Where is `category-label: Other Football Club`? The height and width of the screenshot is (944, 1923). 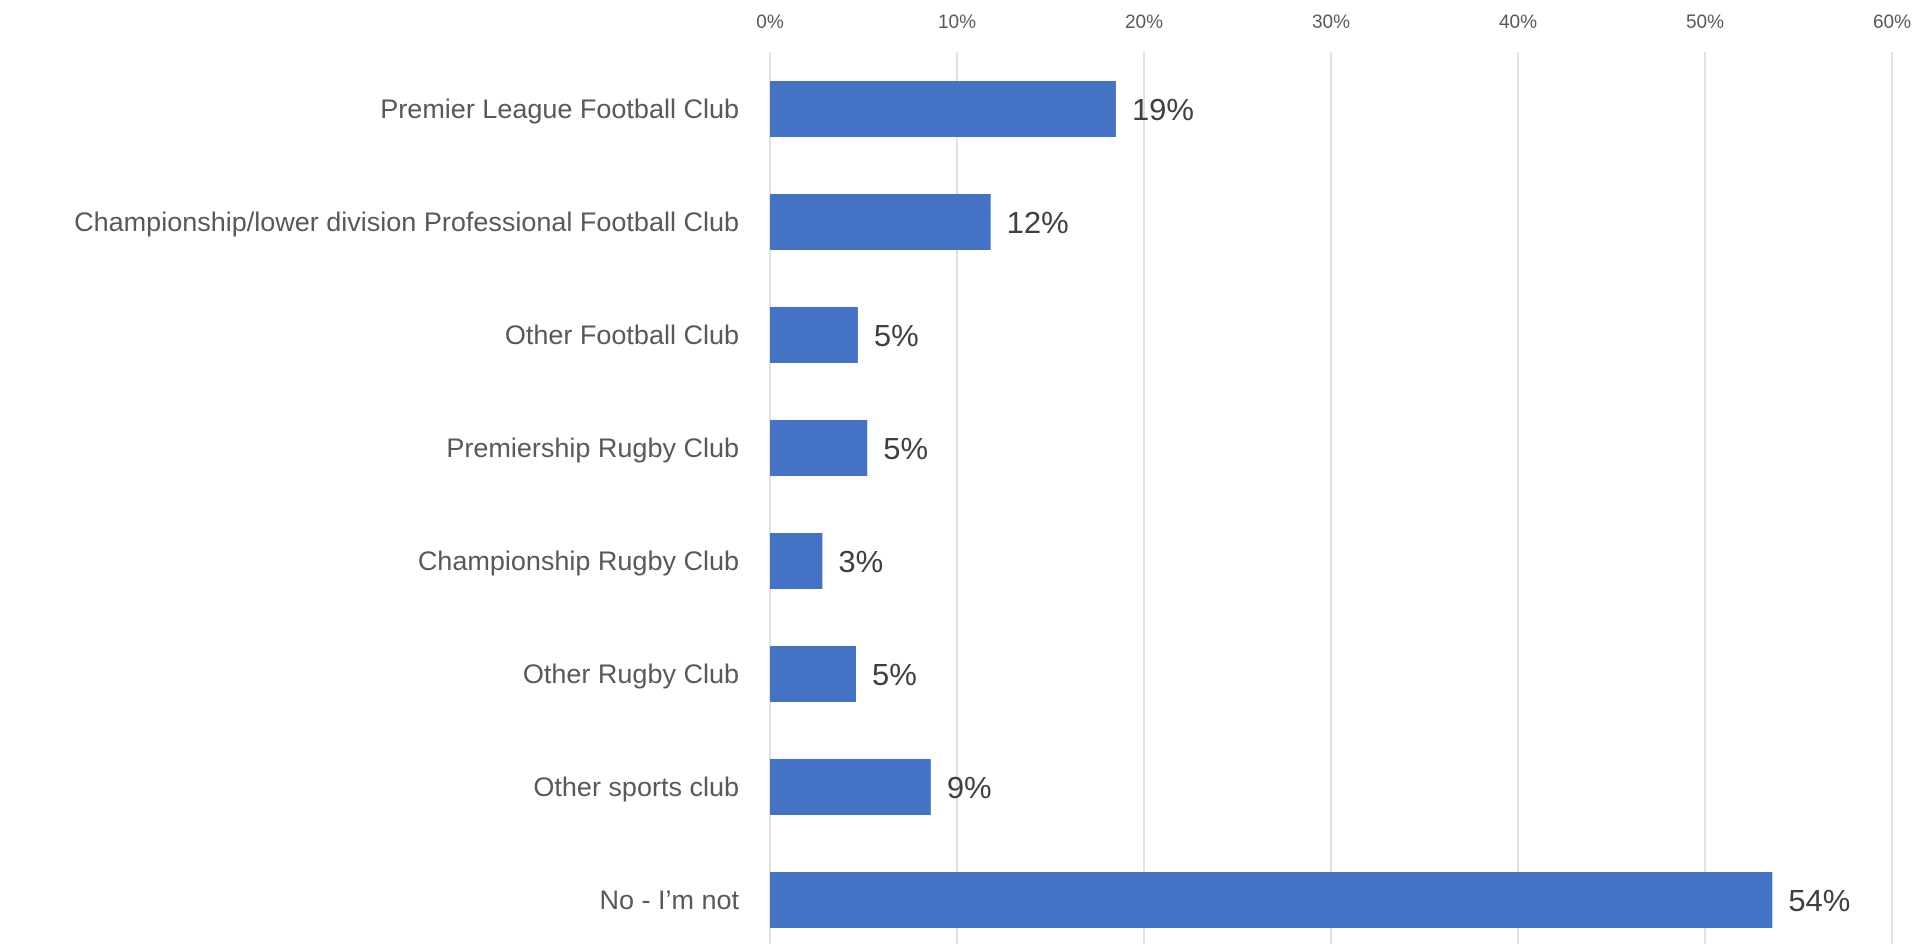
category-label: Other Football Club is located at coordinates (622, 335).